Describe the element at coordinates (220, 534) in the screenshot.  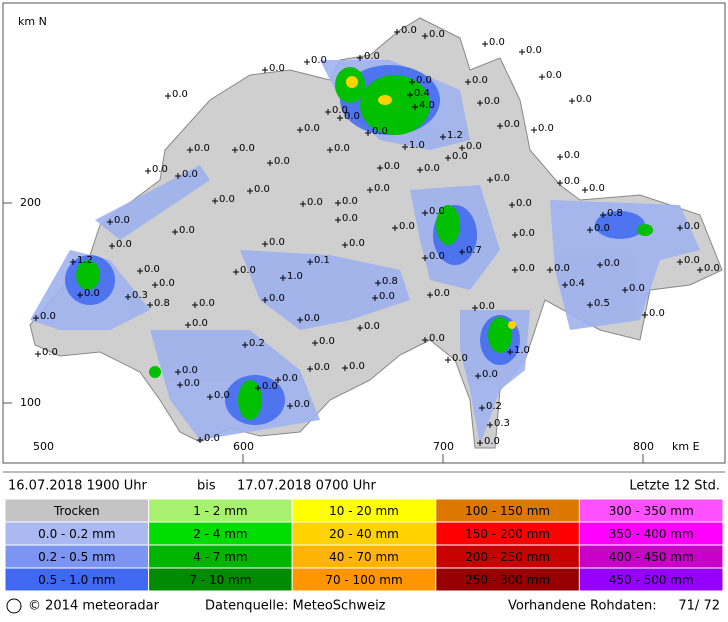
I see `legend-label: 2 - 4 mm` at that location.